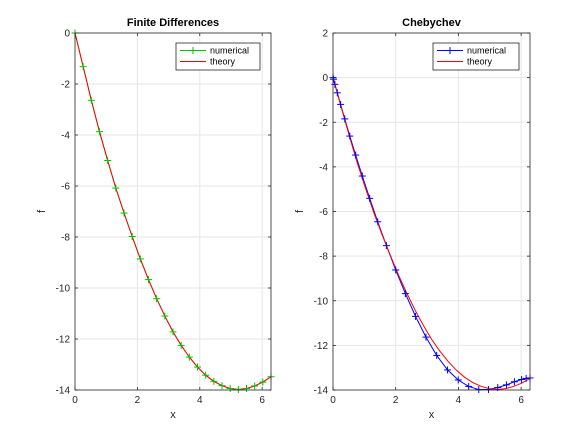  Describe the element at coordinates (432, 23) in the screenshot. I see `chart-title: Chebychev` at that location.